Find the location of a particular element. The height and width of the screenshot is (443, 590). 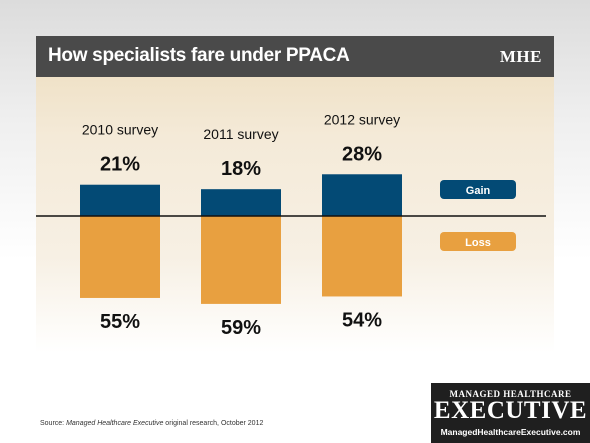

legend-label-gain: Gain is located at coordinates (478, 191).